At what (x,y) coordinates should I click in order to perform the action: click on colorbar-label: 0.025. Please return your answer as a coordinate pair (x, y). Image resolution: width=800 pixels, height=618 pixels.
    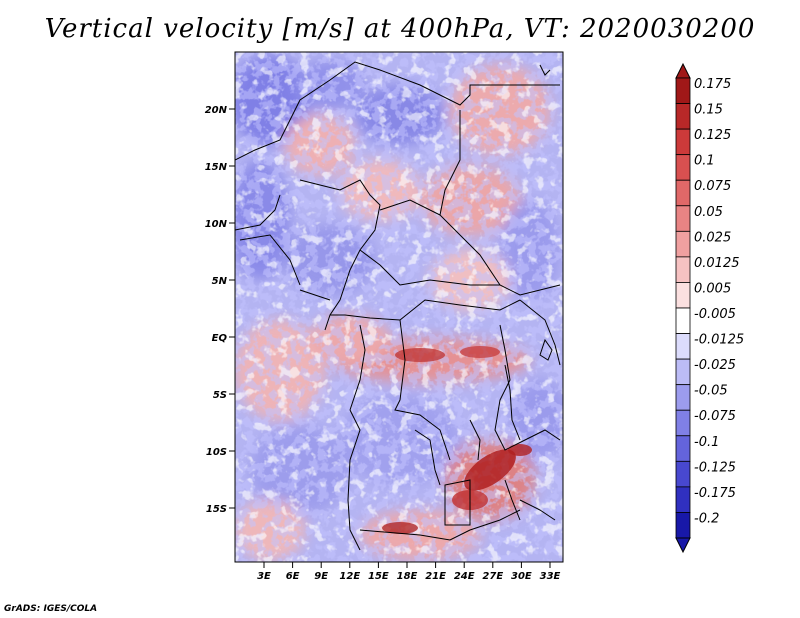
    Looking at the image, I should click on (712, 237).